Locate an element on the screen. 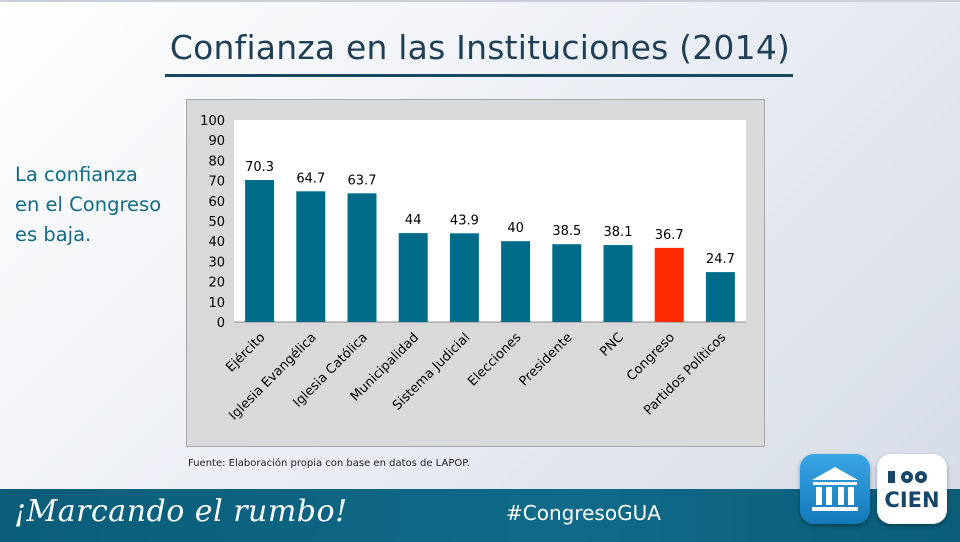 The height and width of the screenshot is (542, 960). footer-hashtag: #CongresoGUA is located at coordinates (583, 513).